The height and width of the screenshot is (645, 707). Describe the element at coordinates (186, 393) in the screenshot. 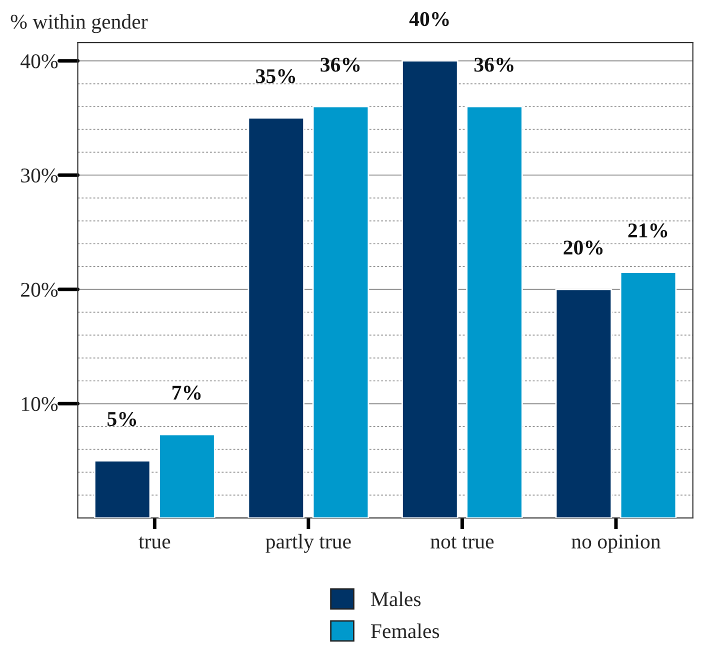

I see `data-label: 7%` at that location.